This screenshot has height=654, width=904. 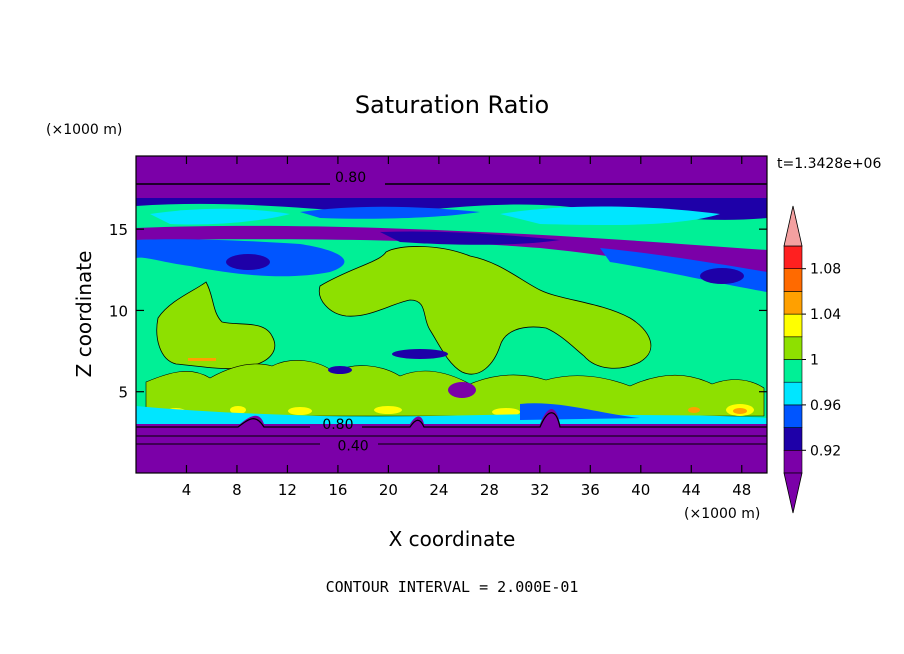 What do you see at coordinates (590, 490) in the screenshot?
I see `x-tick-label: 36` at bounding box center [590, 490].